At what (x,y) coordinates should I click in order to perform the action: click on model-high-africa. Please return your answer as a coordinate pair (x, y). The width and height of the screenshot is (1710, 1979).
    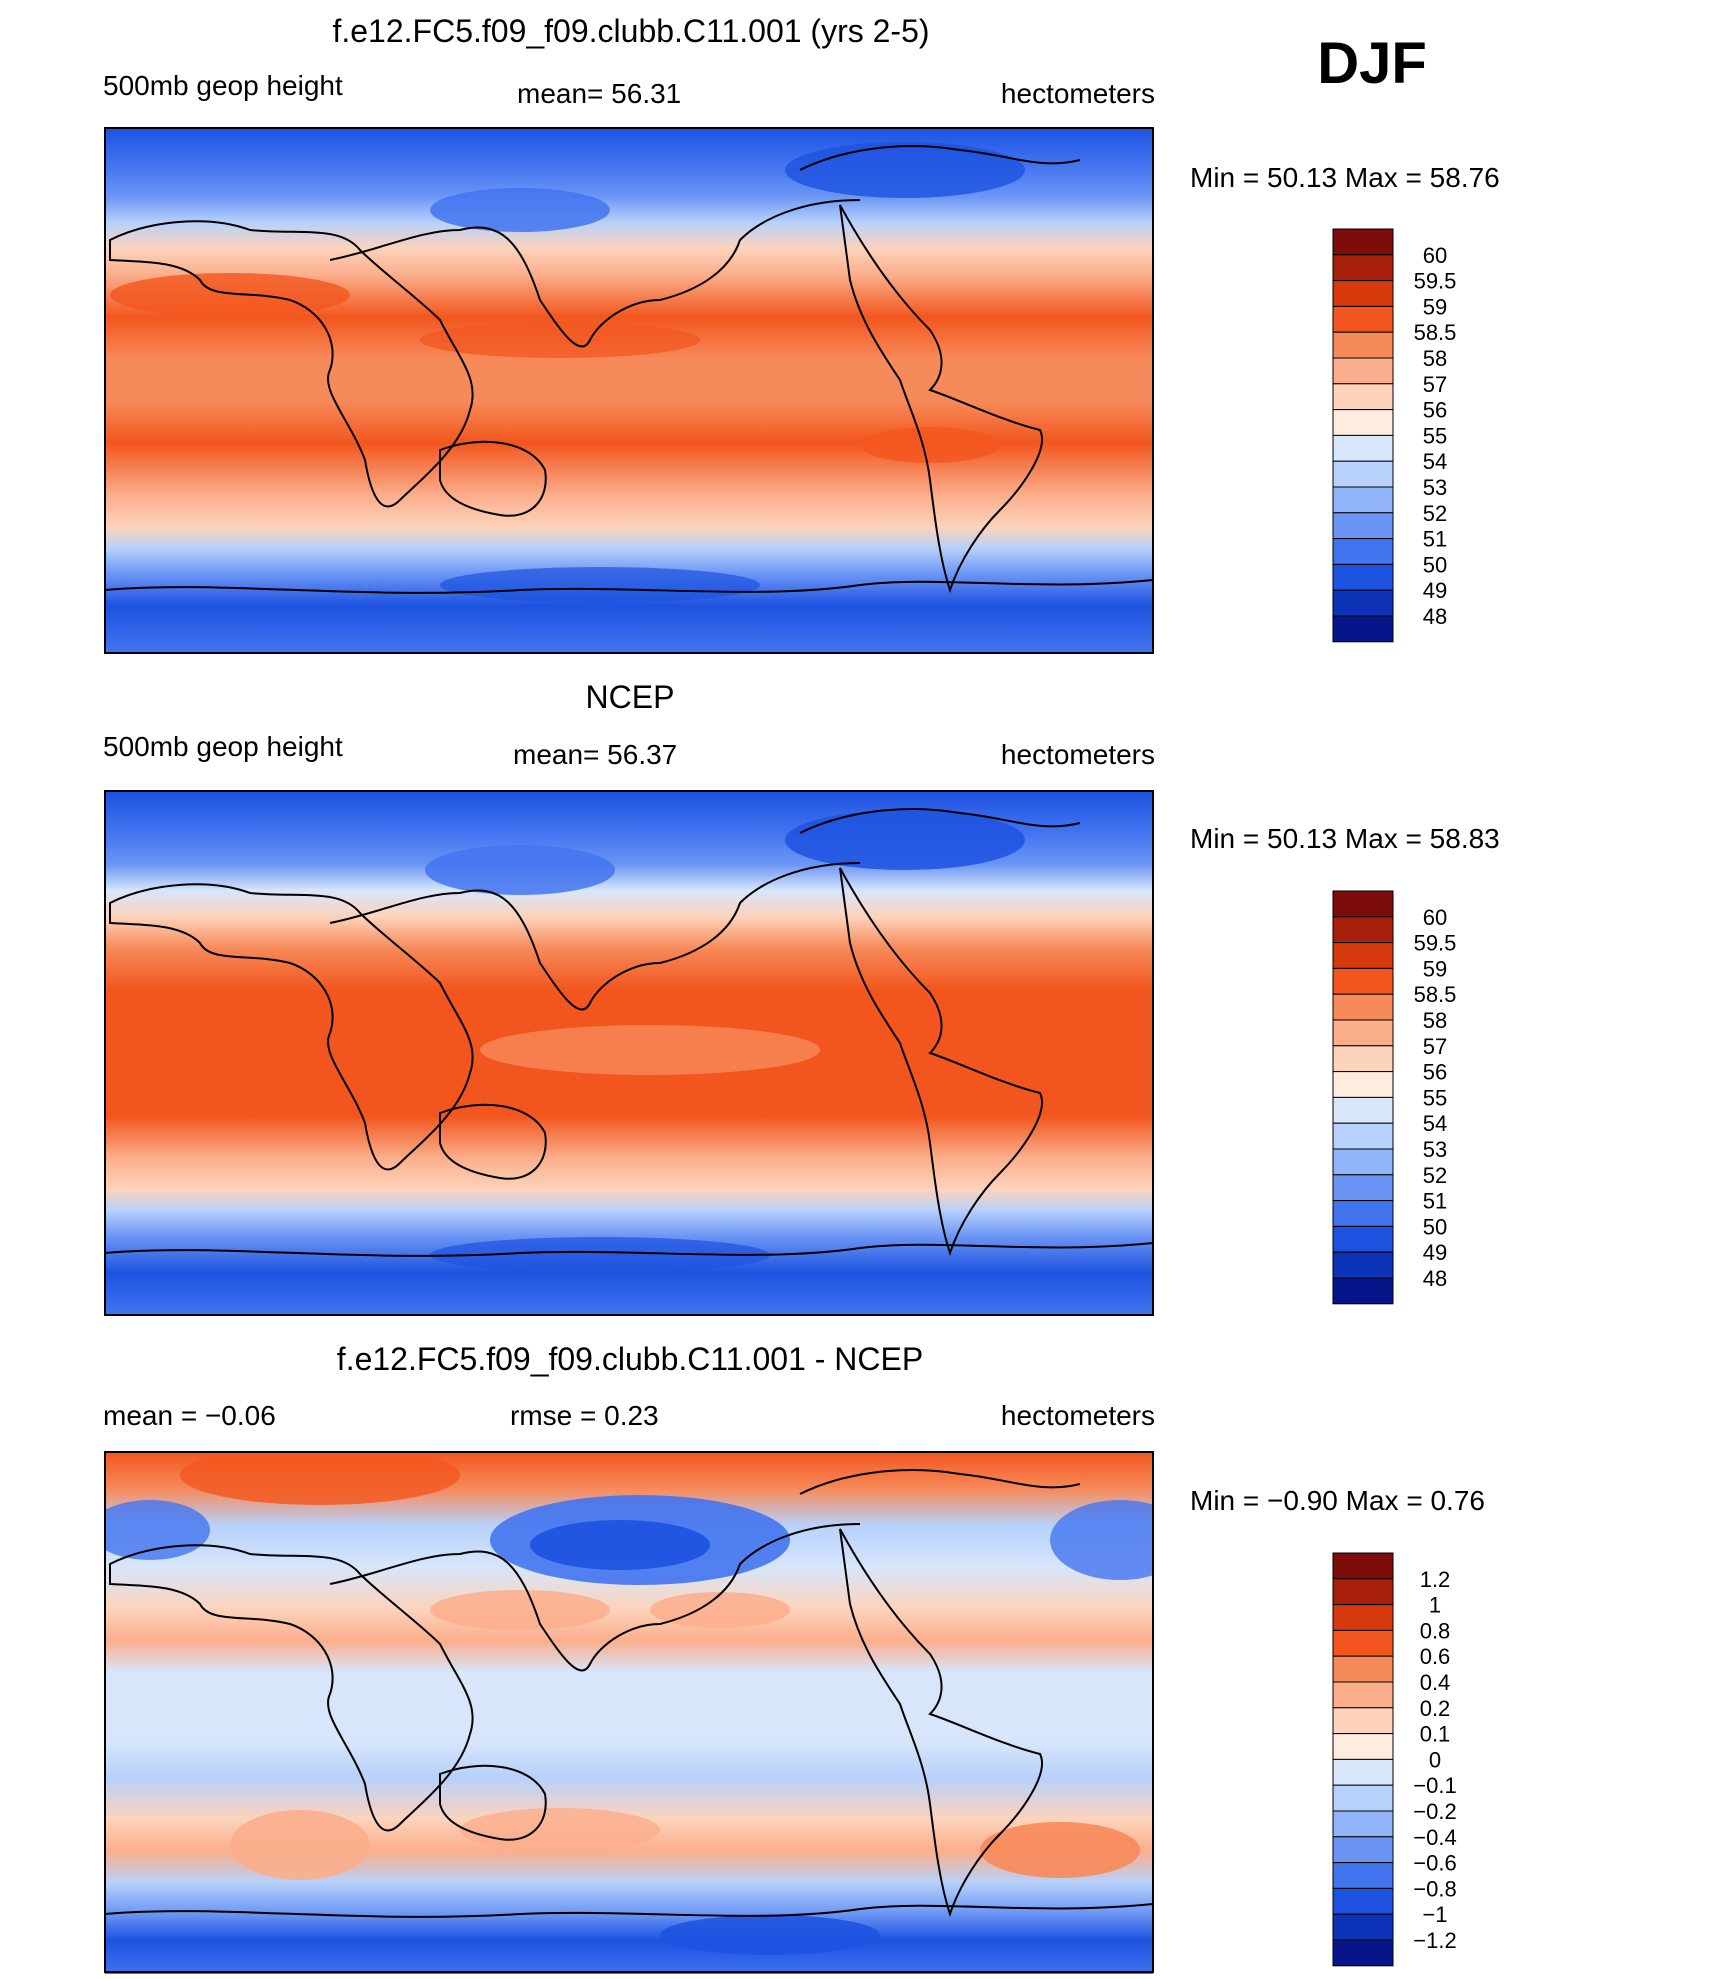
    Looking at the image, I should click on (230, 295).